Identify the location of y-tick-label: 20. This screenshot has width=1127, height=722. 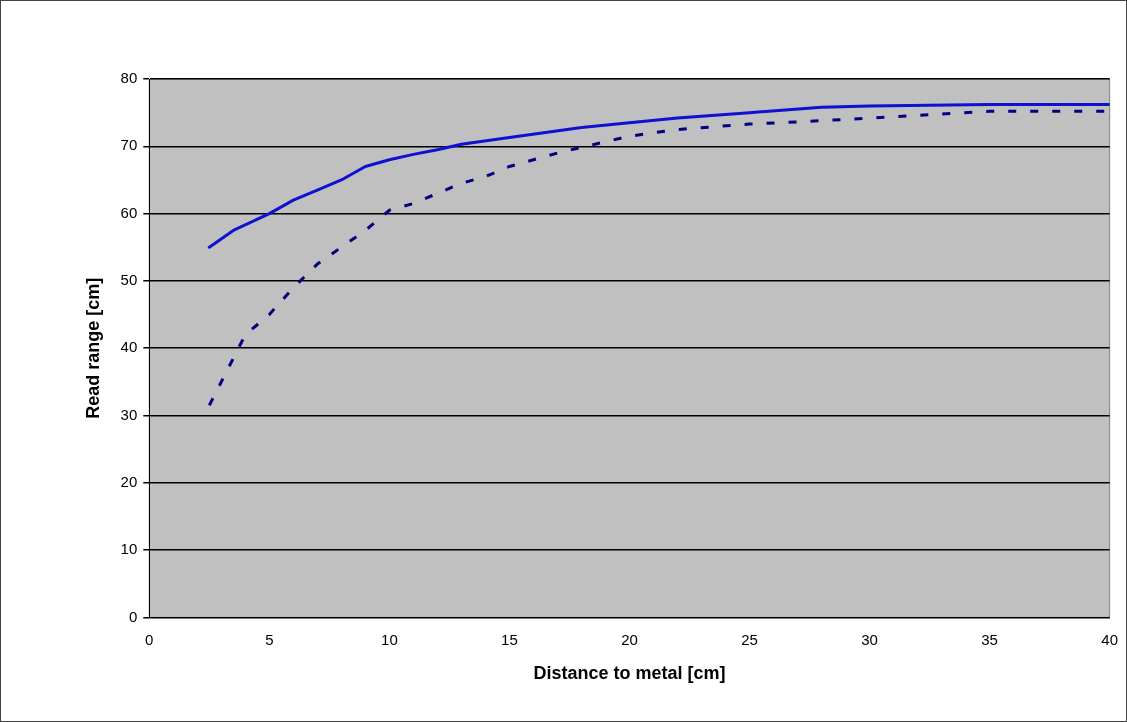
(129, 481).